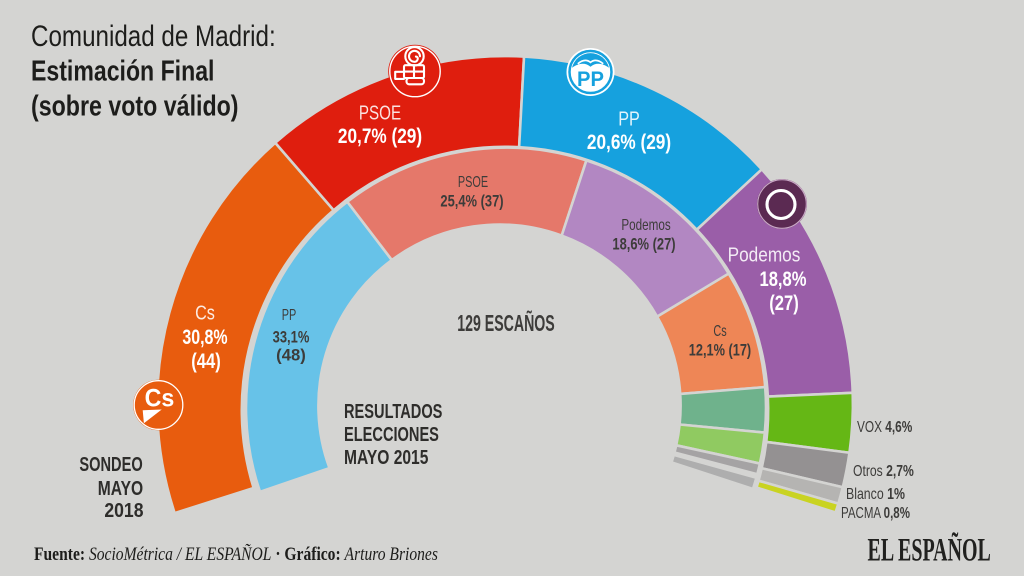 The height and width of the screenshot is (576, 1024). I want to click on svg-text: Cs, so click(160, 399).